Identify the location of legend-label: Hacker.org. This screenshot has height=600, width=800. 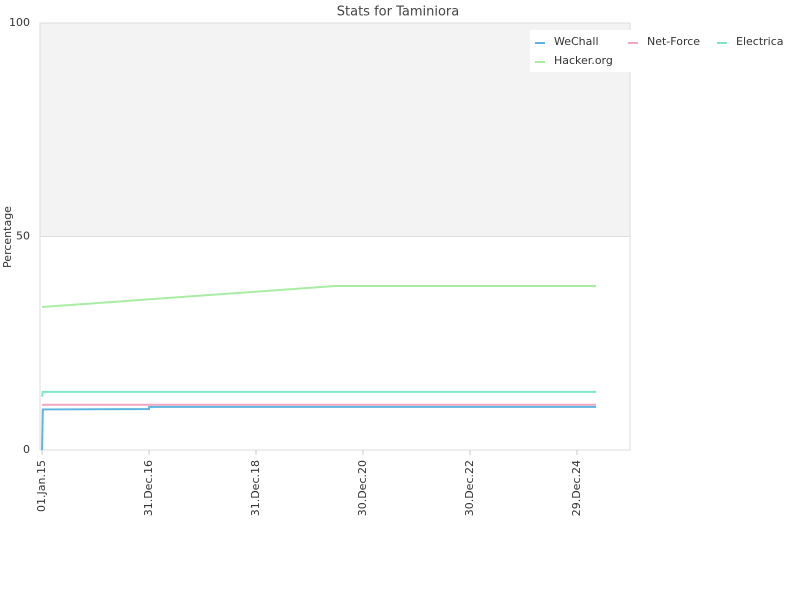
(583, 60).